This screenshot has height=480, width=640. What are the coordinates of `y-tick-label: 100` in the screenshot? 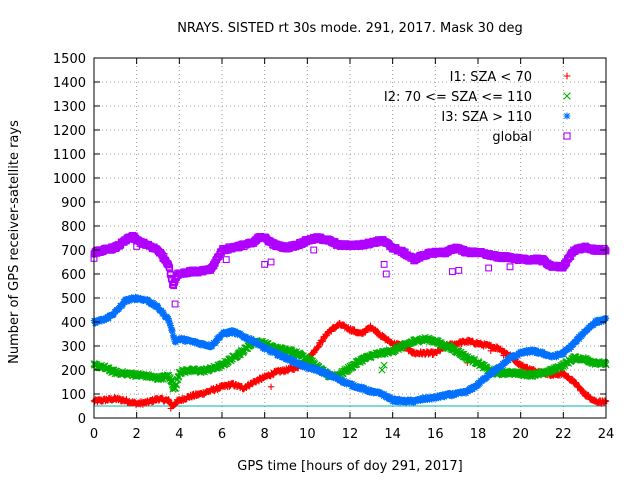 It's located at (73, 395).